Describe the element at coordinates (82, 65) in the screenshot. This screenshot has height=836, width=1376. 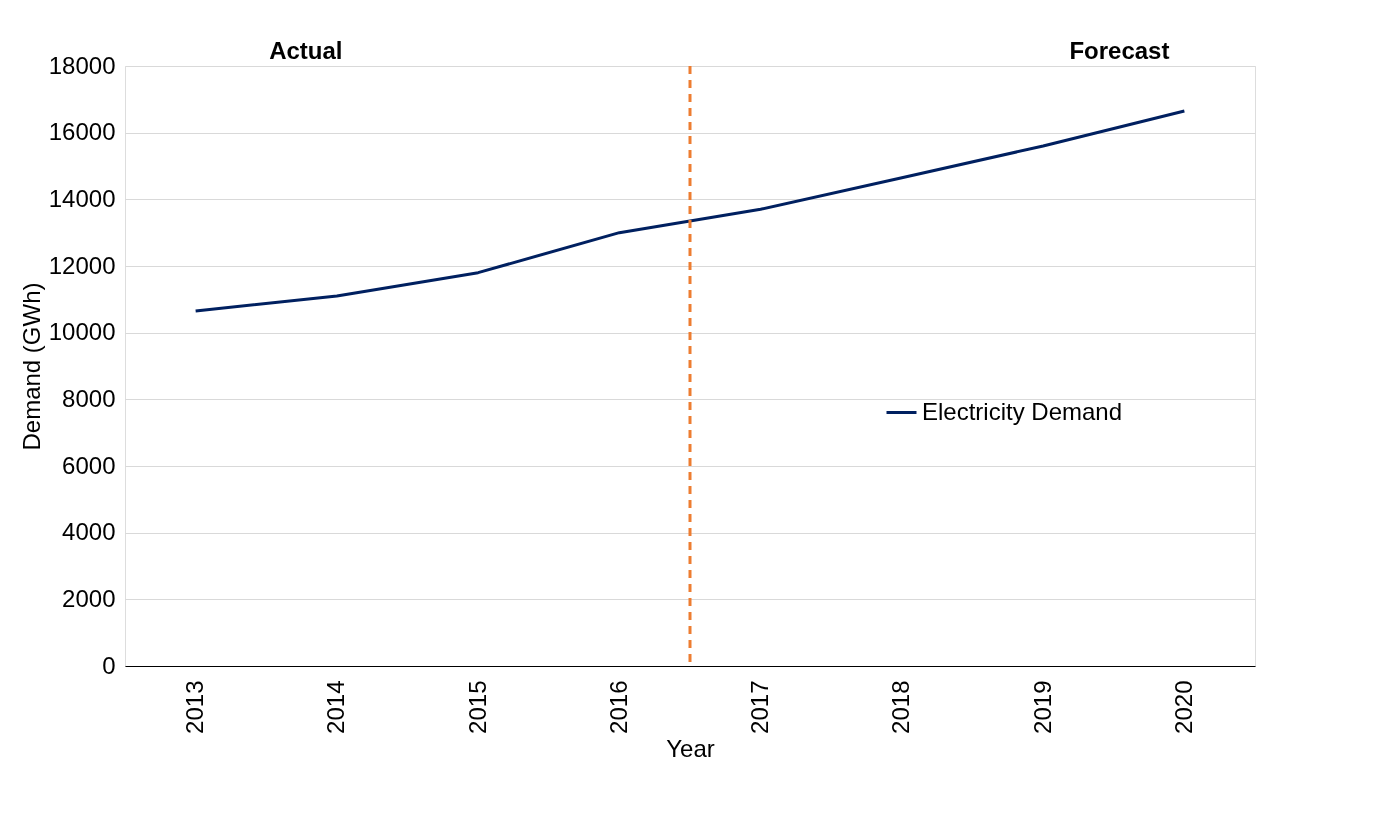
I see `y-tick-label: 18000` at that location.